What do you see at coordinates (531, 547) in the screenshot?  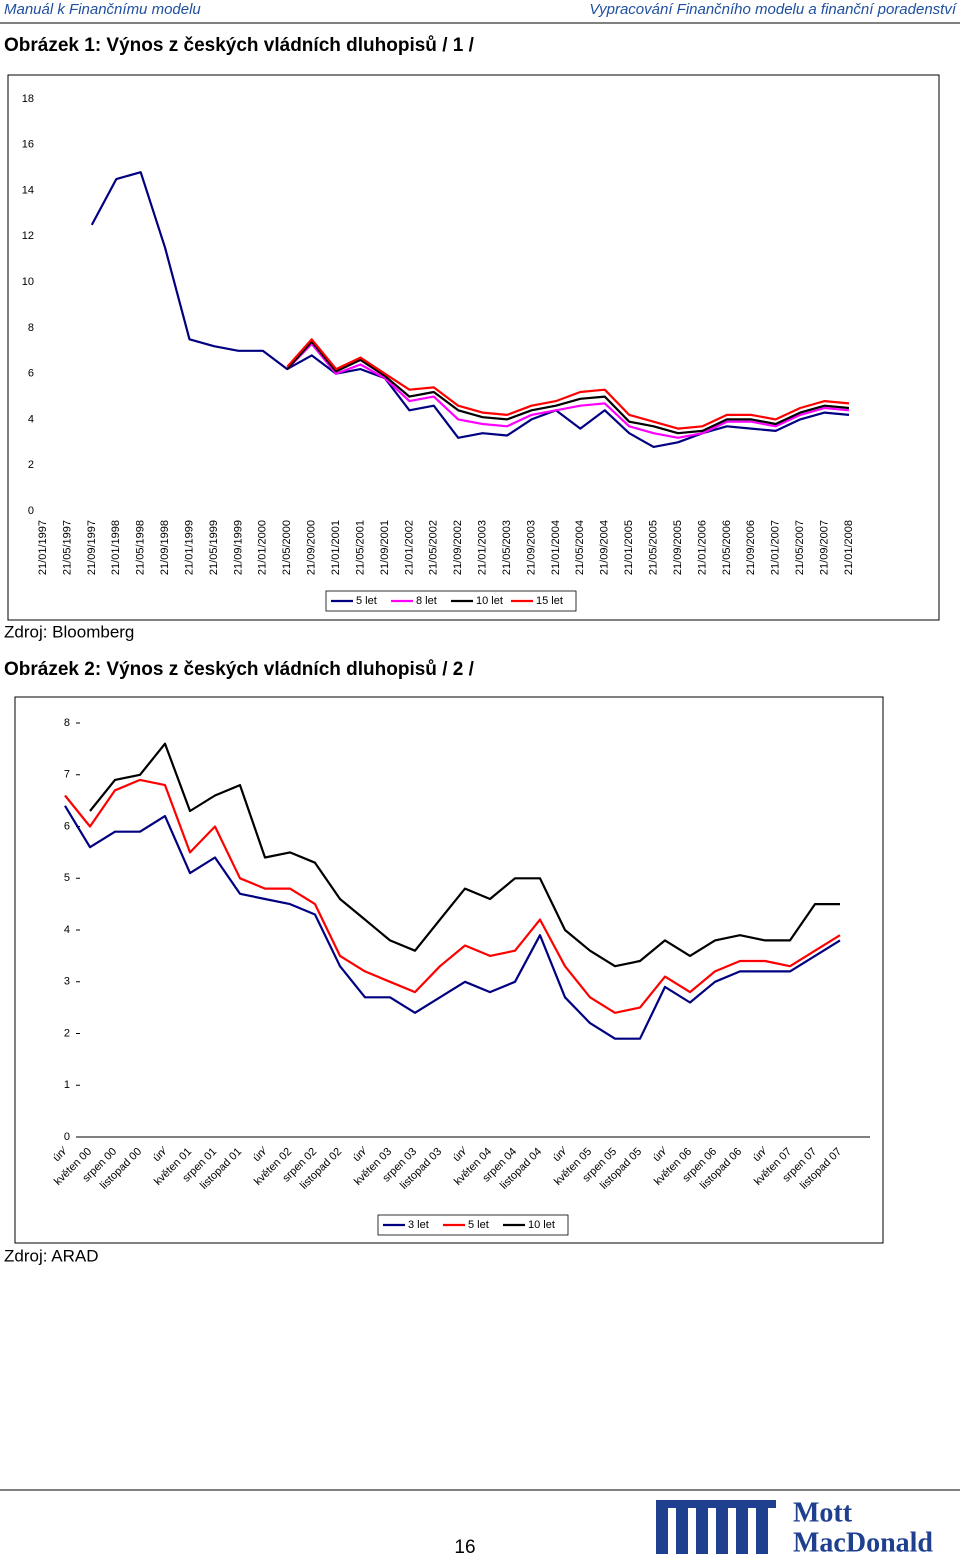 I see `x-tick-label: 21/09/2003` at bounding box center [531, 547].